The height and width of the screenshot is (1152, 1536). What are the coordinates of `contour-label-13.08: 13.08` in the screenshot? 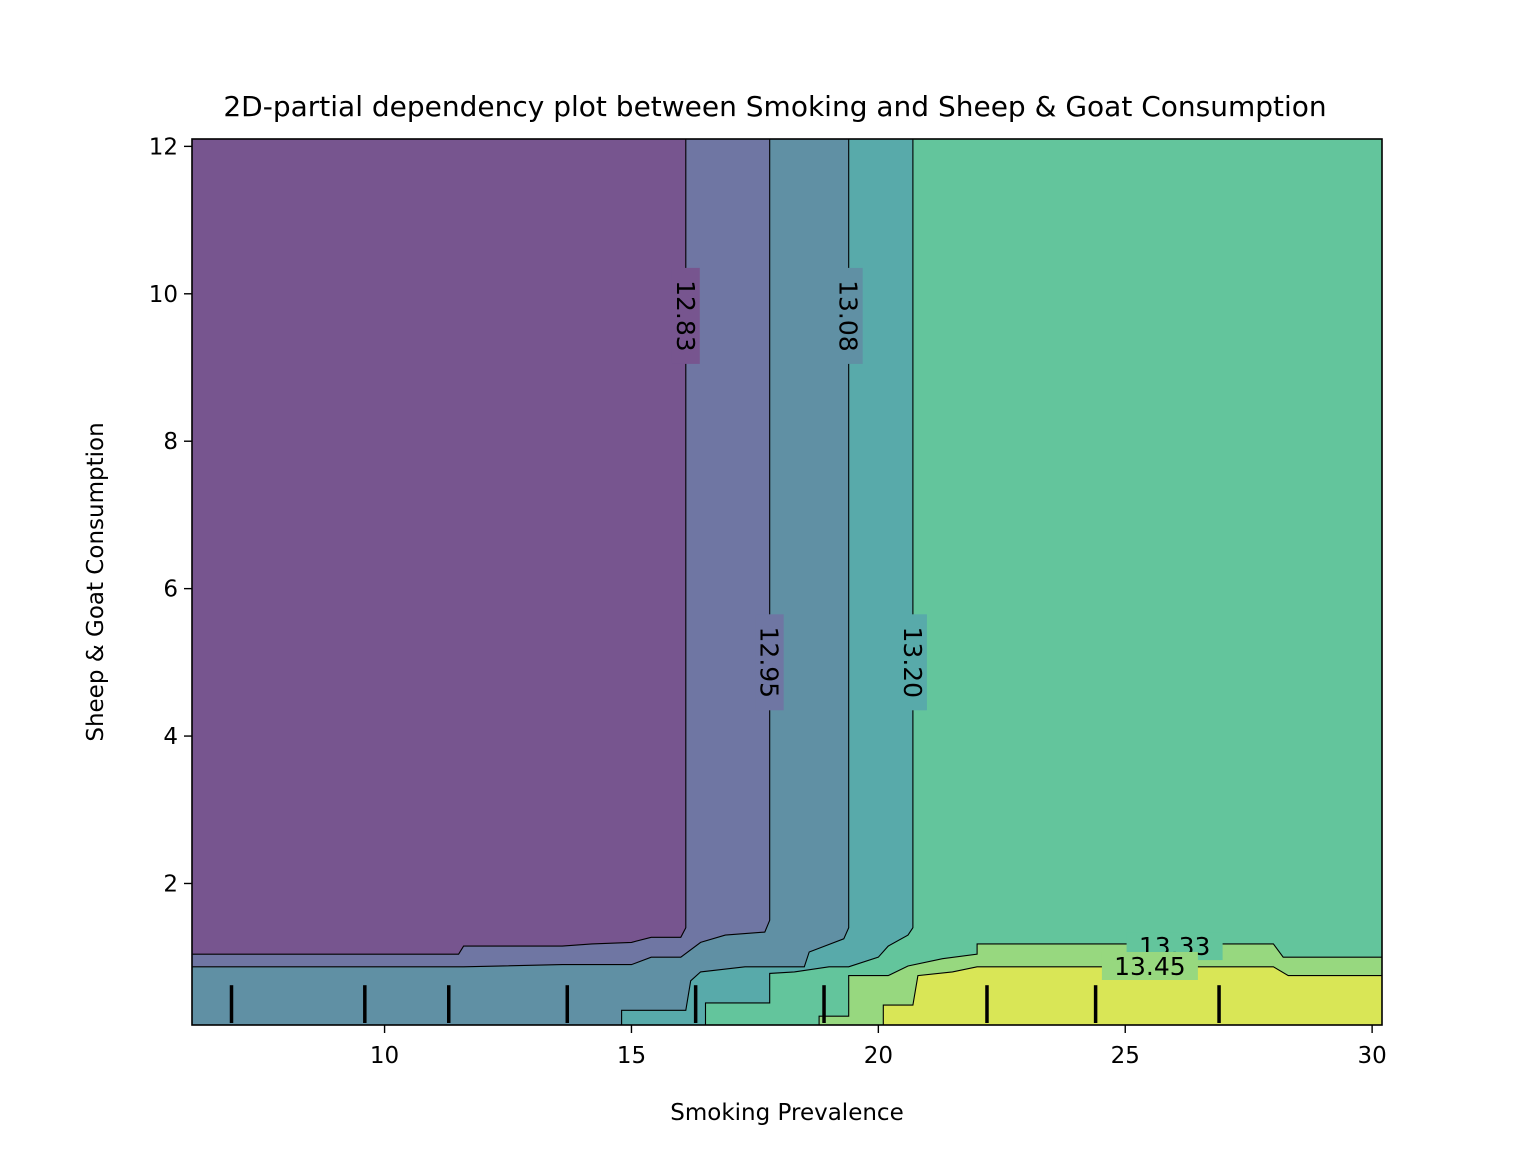 It's located at (848, 316).